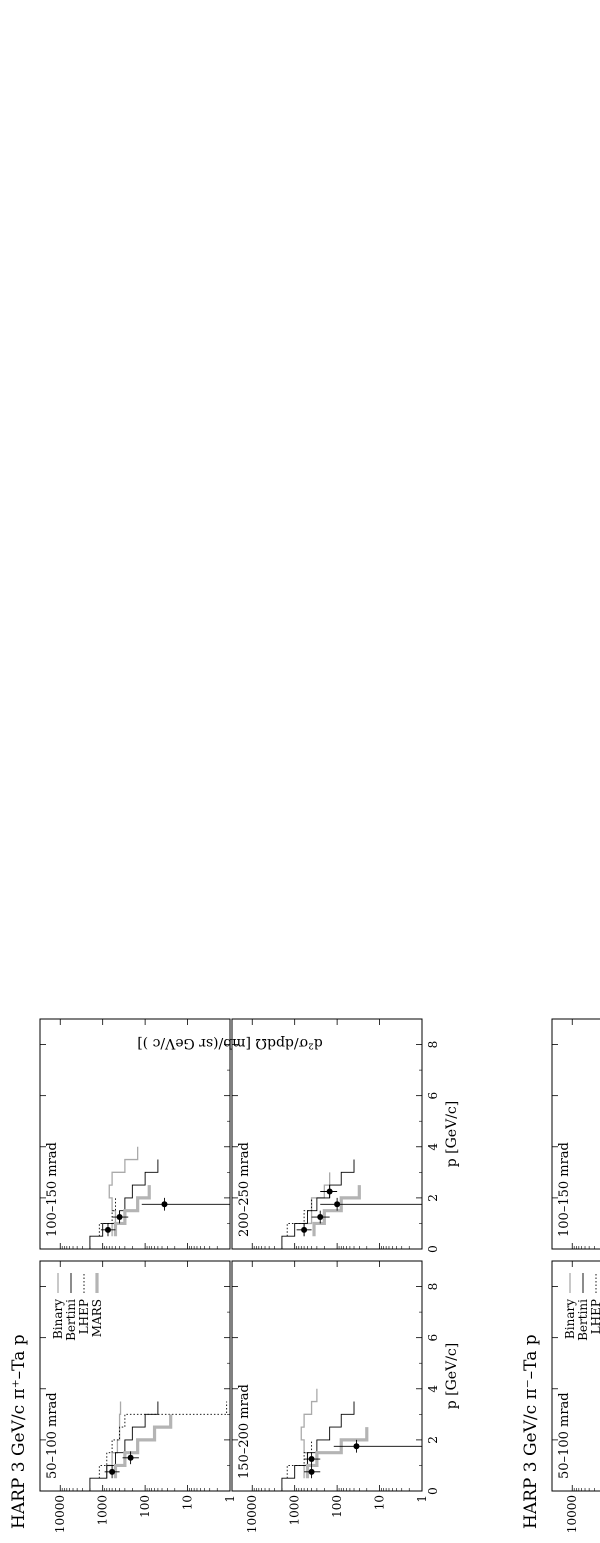 The image size is (600, 1543). Describe the element at coordinates (531, 1431) in the screenshot. I see `chart-title: HARP 3 GeV/c π⁻–Ta p` at that location.